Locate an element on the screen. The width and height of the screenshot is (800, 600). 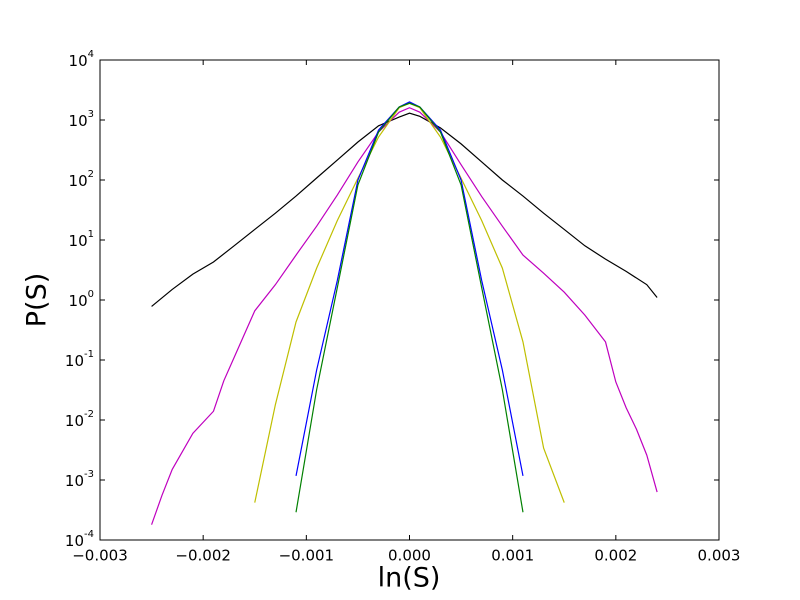
y-tick-exponent: 3 is located at coordinates (91, 114).